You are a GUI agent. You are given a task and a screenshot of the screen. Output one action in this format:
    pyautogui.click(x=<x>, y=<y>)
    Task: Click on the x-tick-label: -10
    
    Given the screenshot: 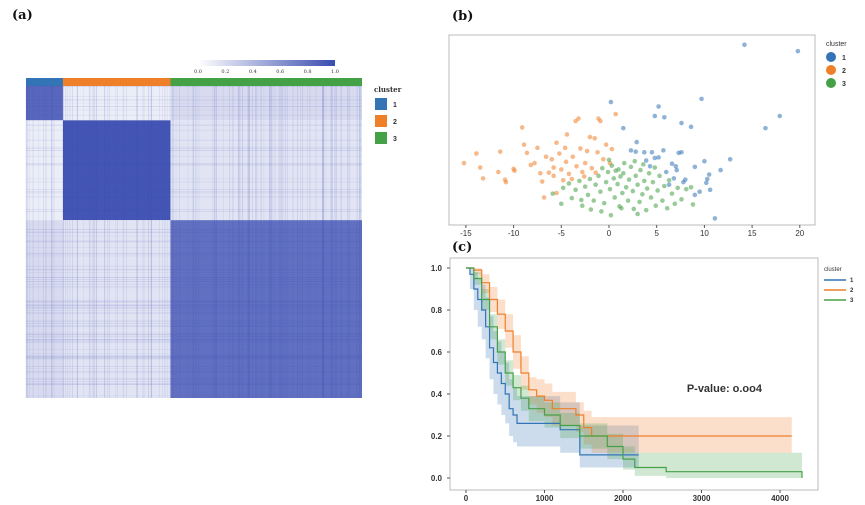 What is the action you would take?
    pyautogui.click(x=514, y=233)
    